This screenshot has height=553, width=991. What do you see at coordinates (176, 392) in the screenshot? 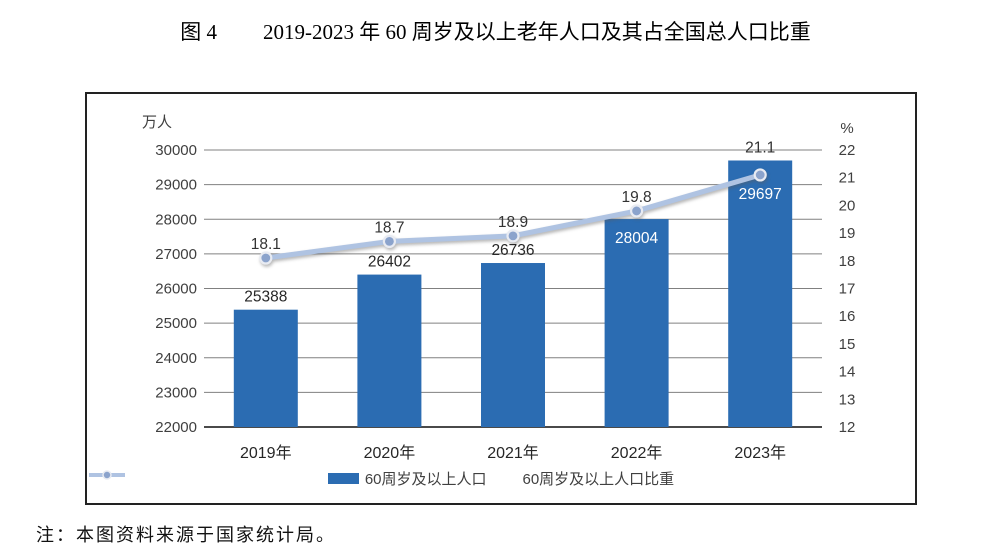
I see `y-tick-label-left: 23000` at bounding box center [176, 392].